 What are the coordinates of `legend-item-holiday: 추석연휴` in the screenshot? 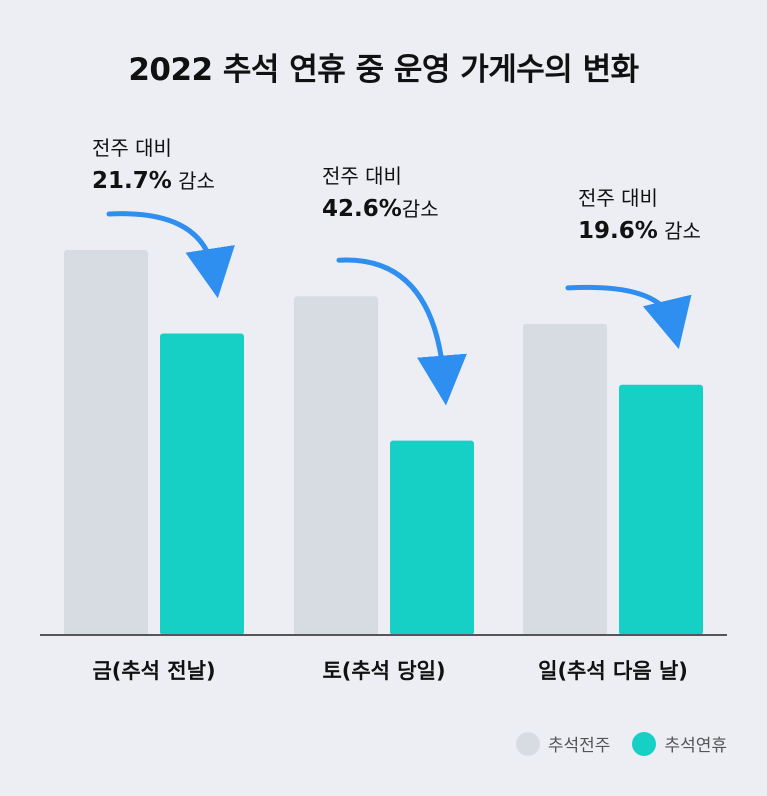 It's located at (679, 743).